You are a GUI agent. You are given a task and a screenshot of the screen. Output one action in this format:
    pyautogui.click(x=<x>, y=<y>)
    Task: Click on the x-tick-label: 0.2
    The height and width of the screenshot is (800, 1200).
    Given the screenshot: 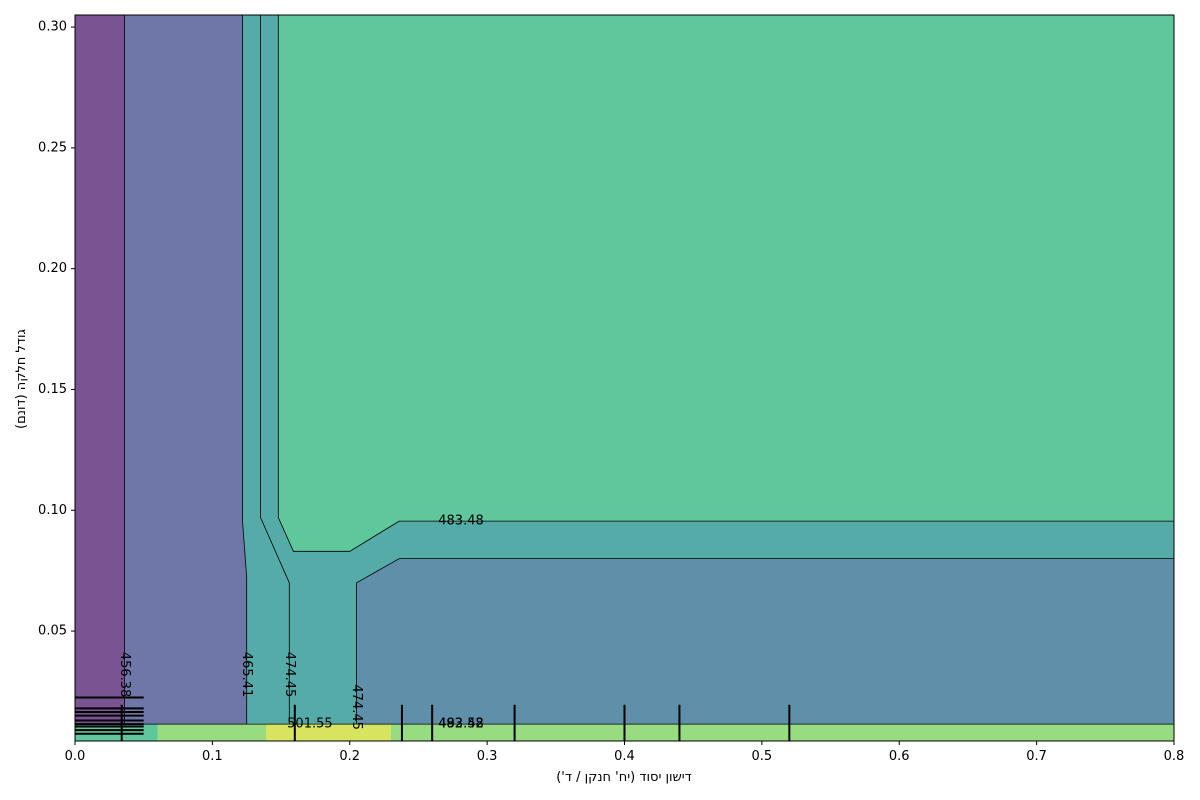 What is the action you would take?
    pyautogui.click(x=349, y=756)
    